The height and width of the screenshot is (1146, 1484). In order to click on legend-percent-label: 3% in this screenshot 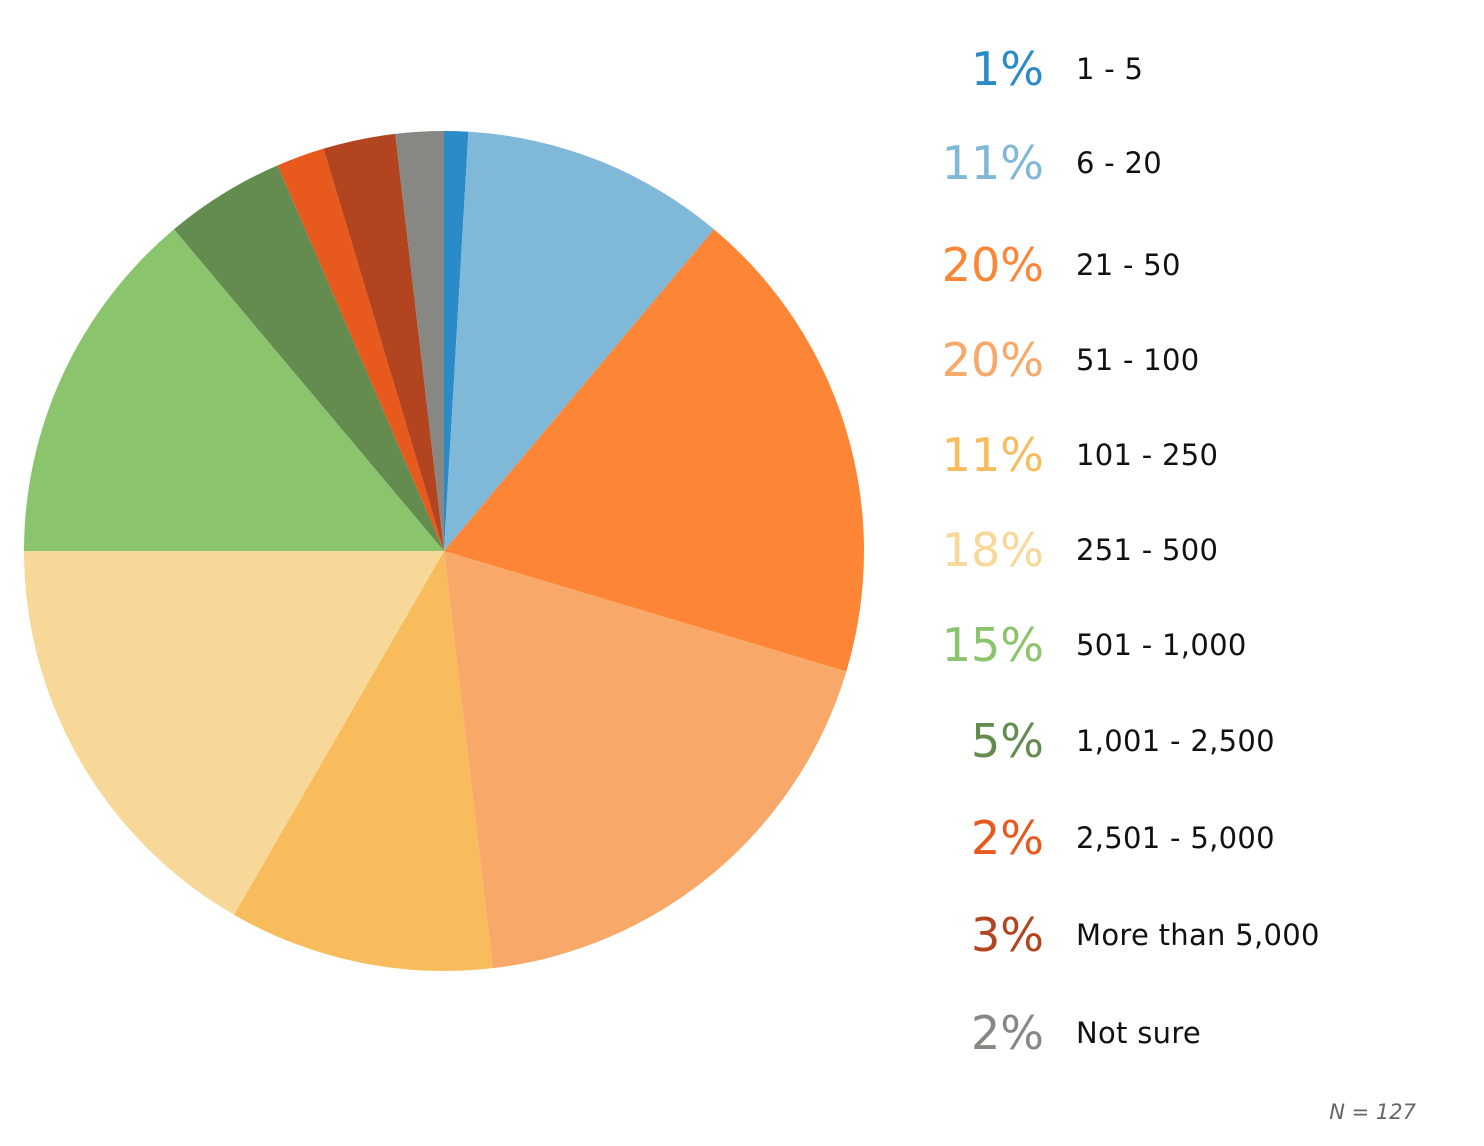, I will do `click(1007, 935)`.